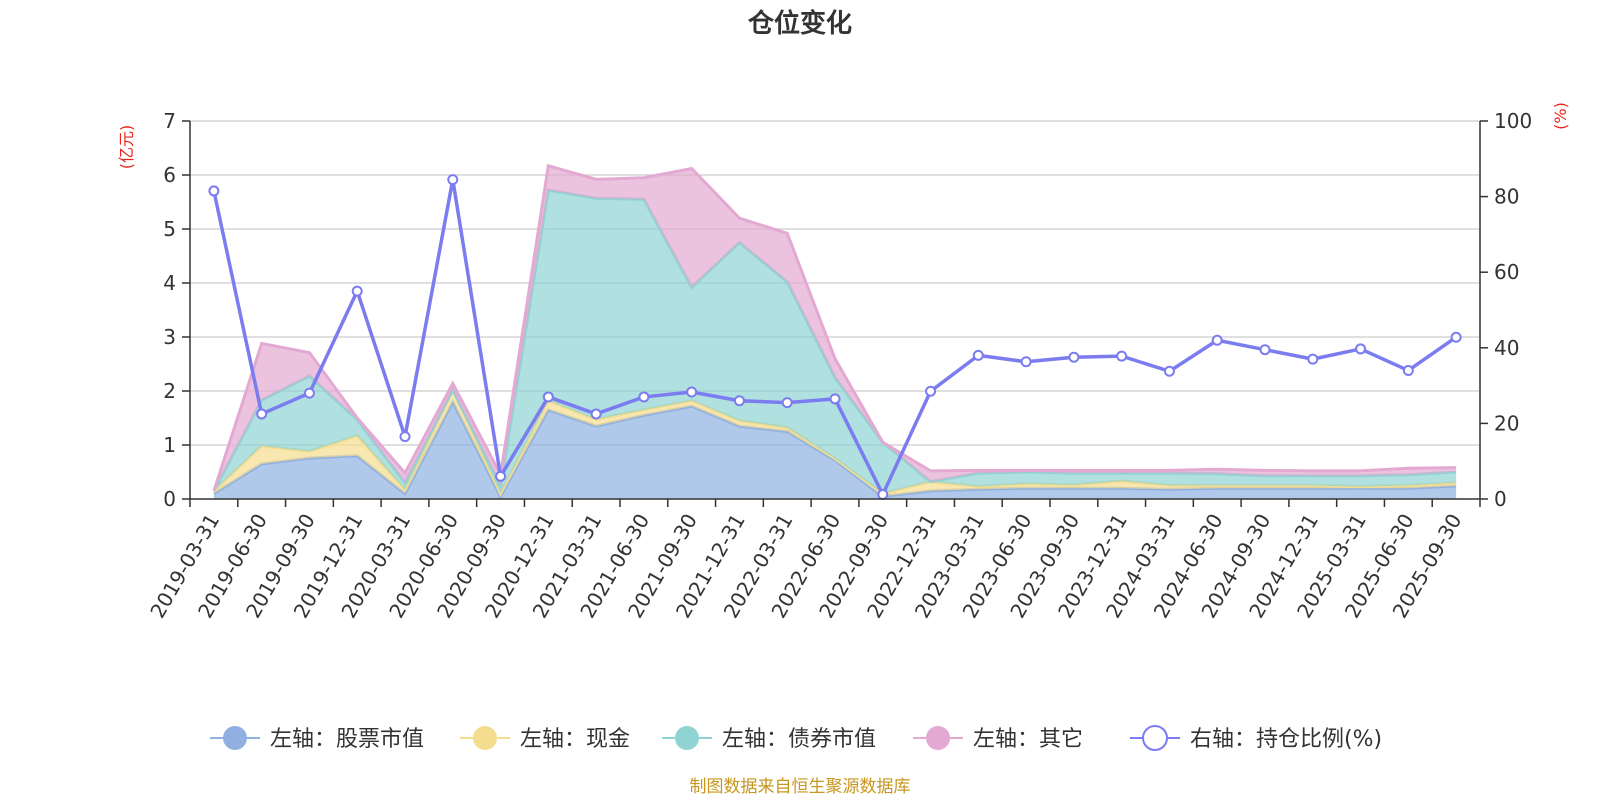  What do you see at coordinates (126, 147) in the screenshot?
I see `left-axis-unit: (亿元)` at bounding box center [126, 147].